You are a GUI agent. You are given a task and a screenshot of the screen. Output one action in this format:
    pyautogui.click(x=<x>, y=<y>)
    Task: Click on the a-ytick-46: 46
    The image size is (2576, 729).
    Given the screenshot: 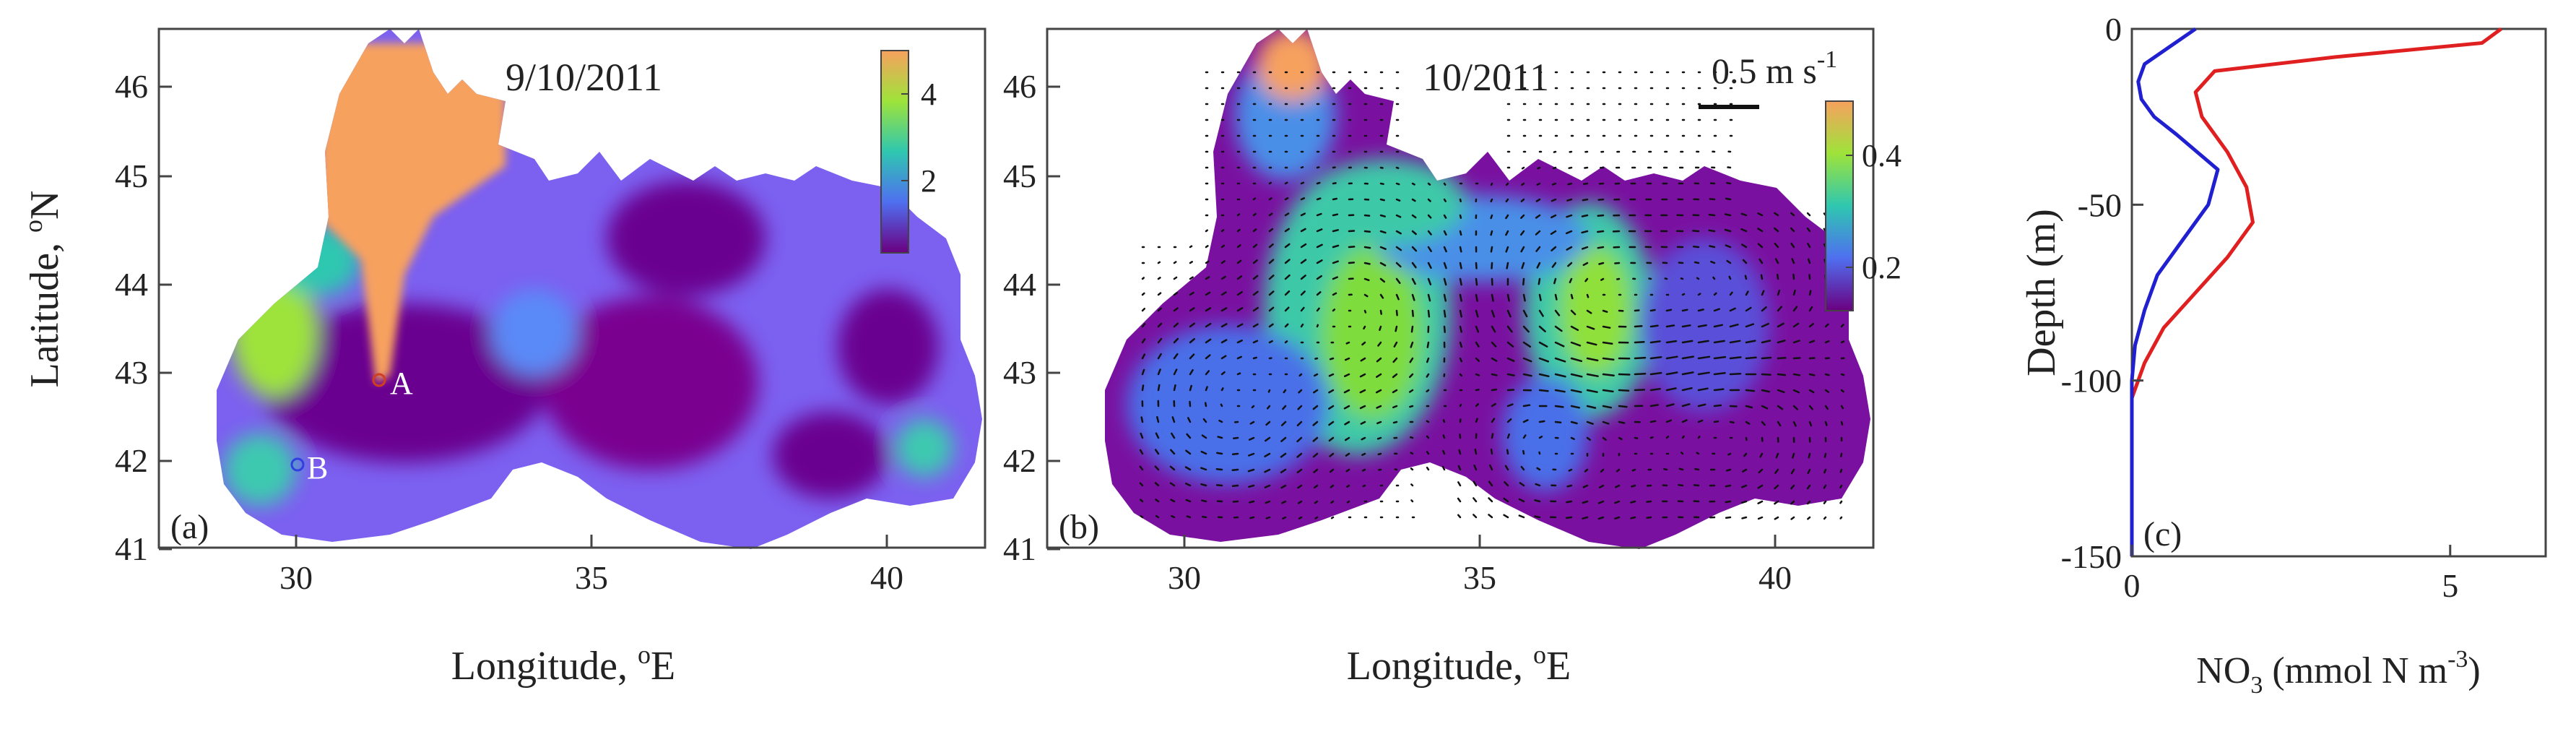 What is the action you would take?
    pyautogui.click(x=131, y=86)
    